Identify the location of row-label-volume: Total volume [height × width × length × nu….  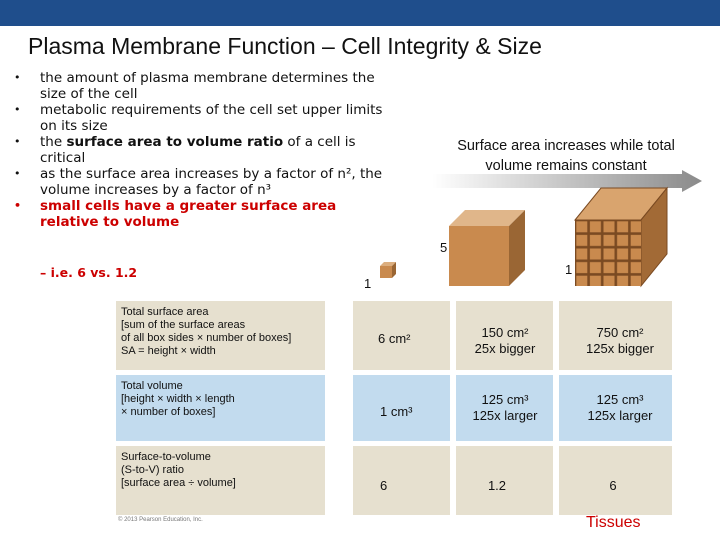
(220, 408).